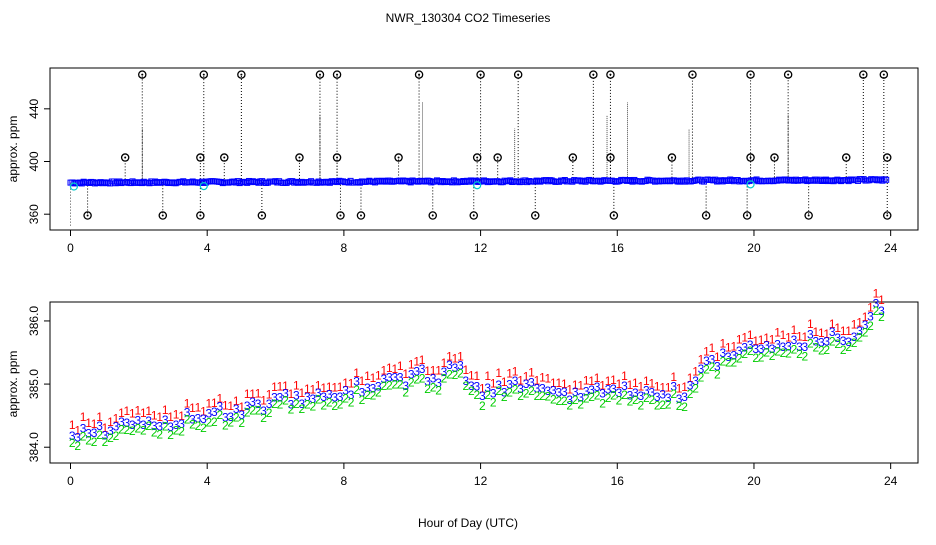  Describe the element at coordinates (481, 481) in the screenshot. I see `x-tick-label: 12` at that location.